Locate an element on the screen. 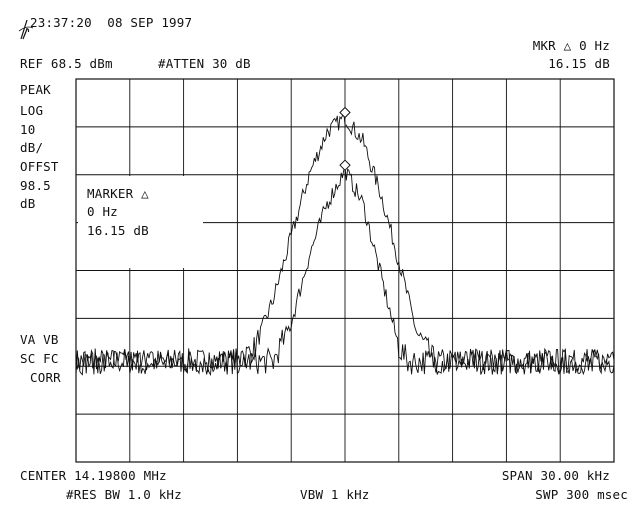 This screenshot has height=520, width=640. scale-line: OFFST is located at coordinates (39, 166).